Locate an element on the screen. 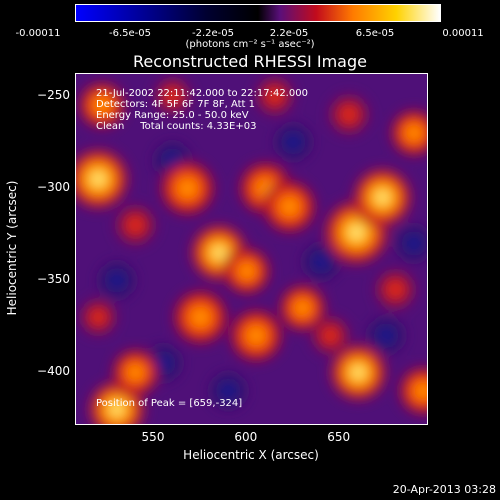  y-axis-label: Heliocentric Y (arcsec) is located at coordinates (12, 248).